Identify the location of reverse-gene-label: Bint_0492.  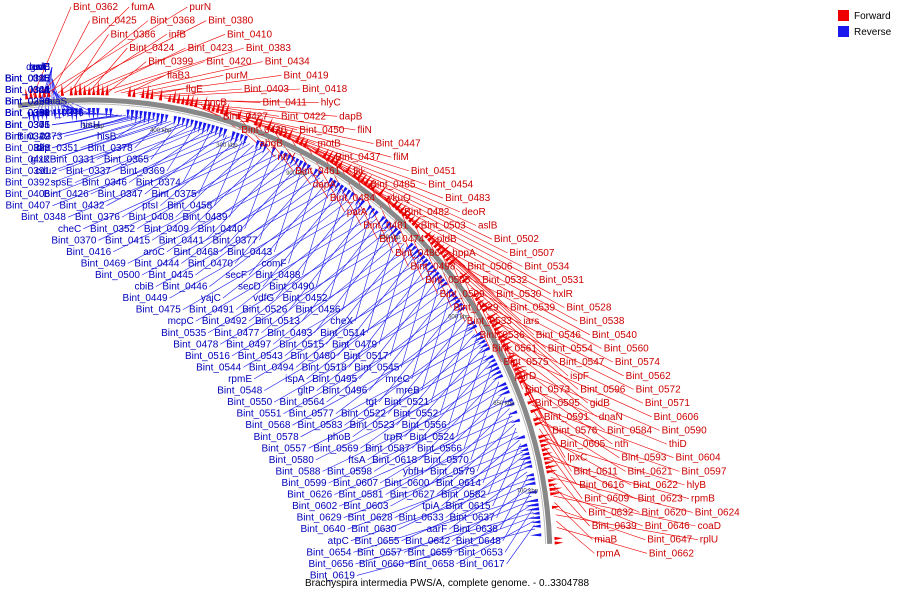
(224, 321).